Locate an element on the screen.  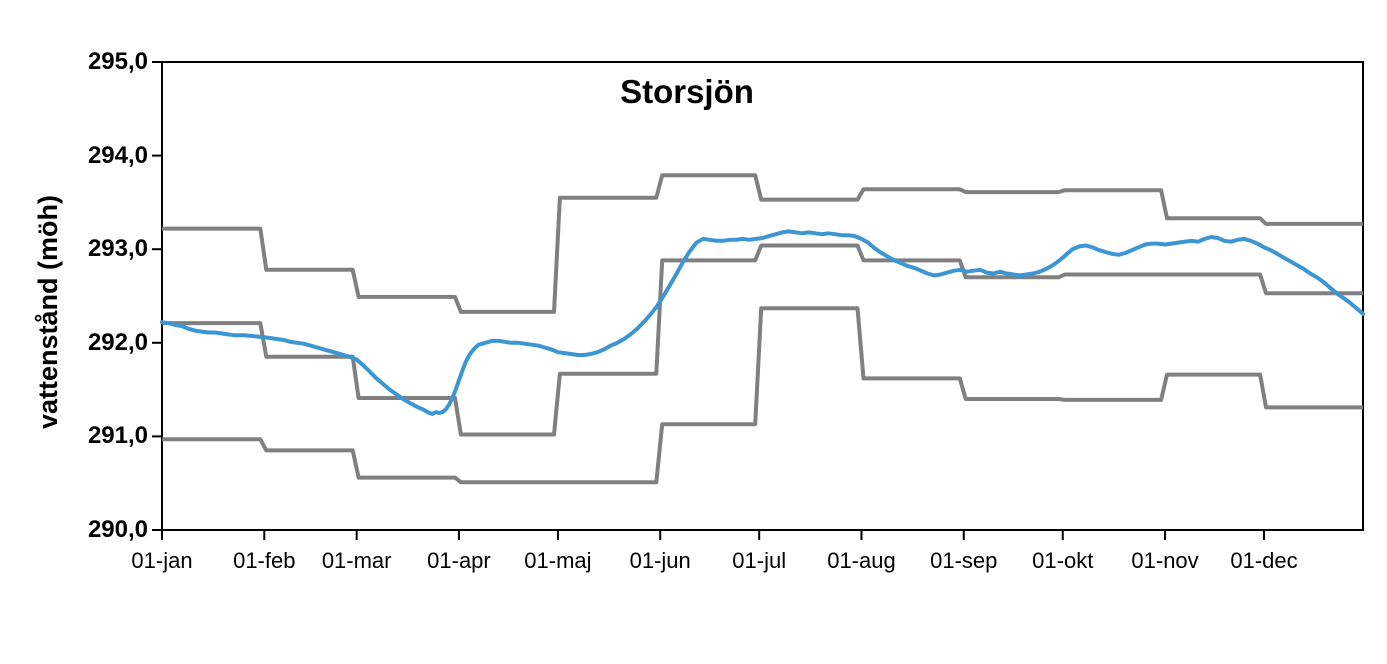
y-tick-label: 293,0 is located at coordinates (117, 249).